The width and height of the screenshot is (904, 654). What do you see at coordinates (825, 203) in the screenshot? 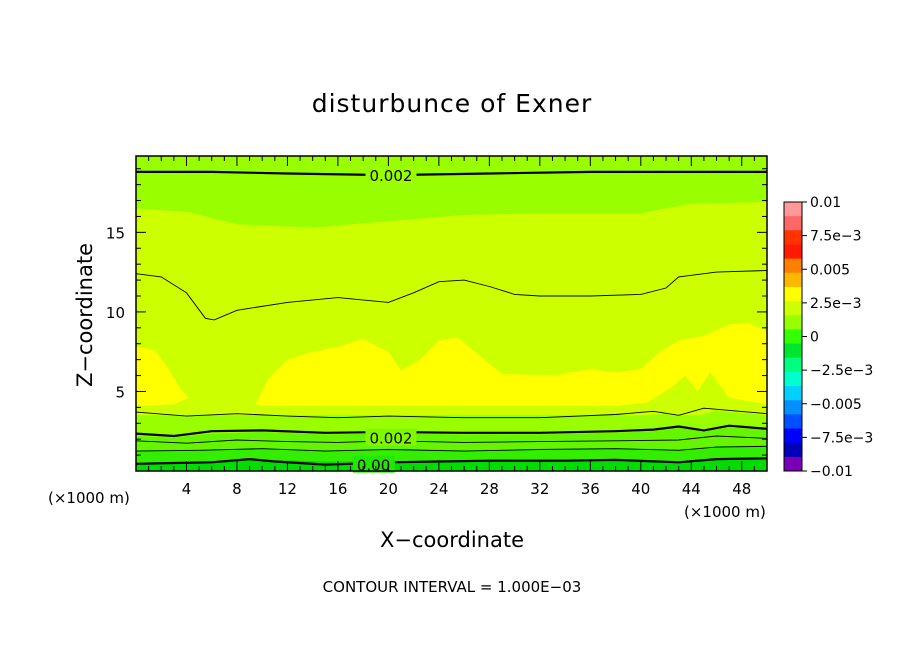
I see `colorbar-label: 0.01` at bounding box center [825, 203].